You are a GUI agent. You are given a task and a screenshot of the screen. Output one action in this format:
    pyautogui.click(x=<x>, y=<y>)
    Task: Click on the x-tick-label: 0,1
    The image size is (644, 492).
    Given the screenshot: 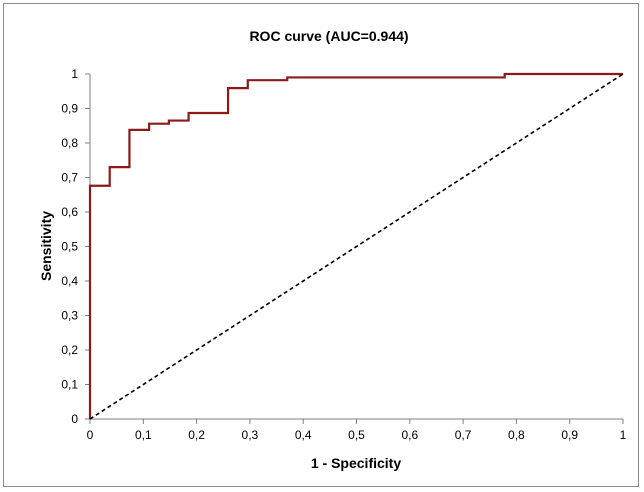 What is the action you would take?
    pyautogui.click(x=143, y=435)
    